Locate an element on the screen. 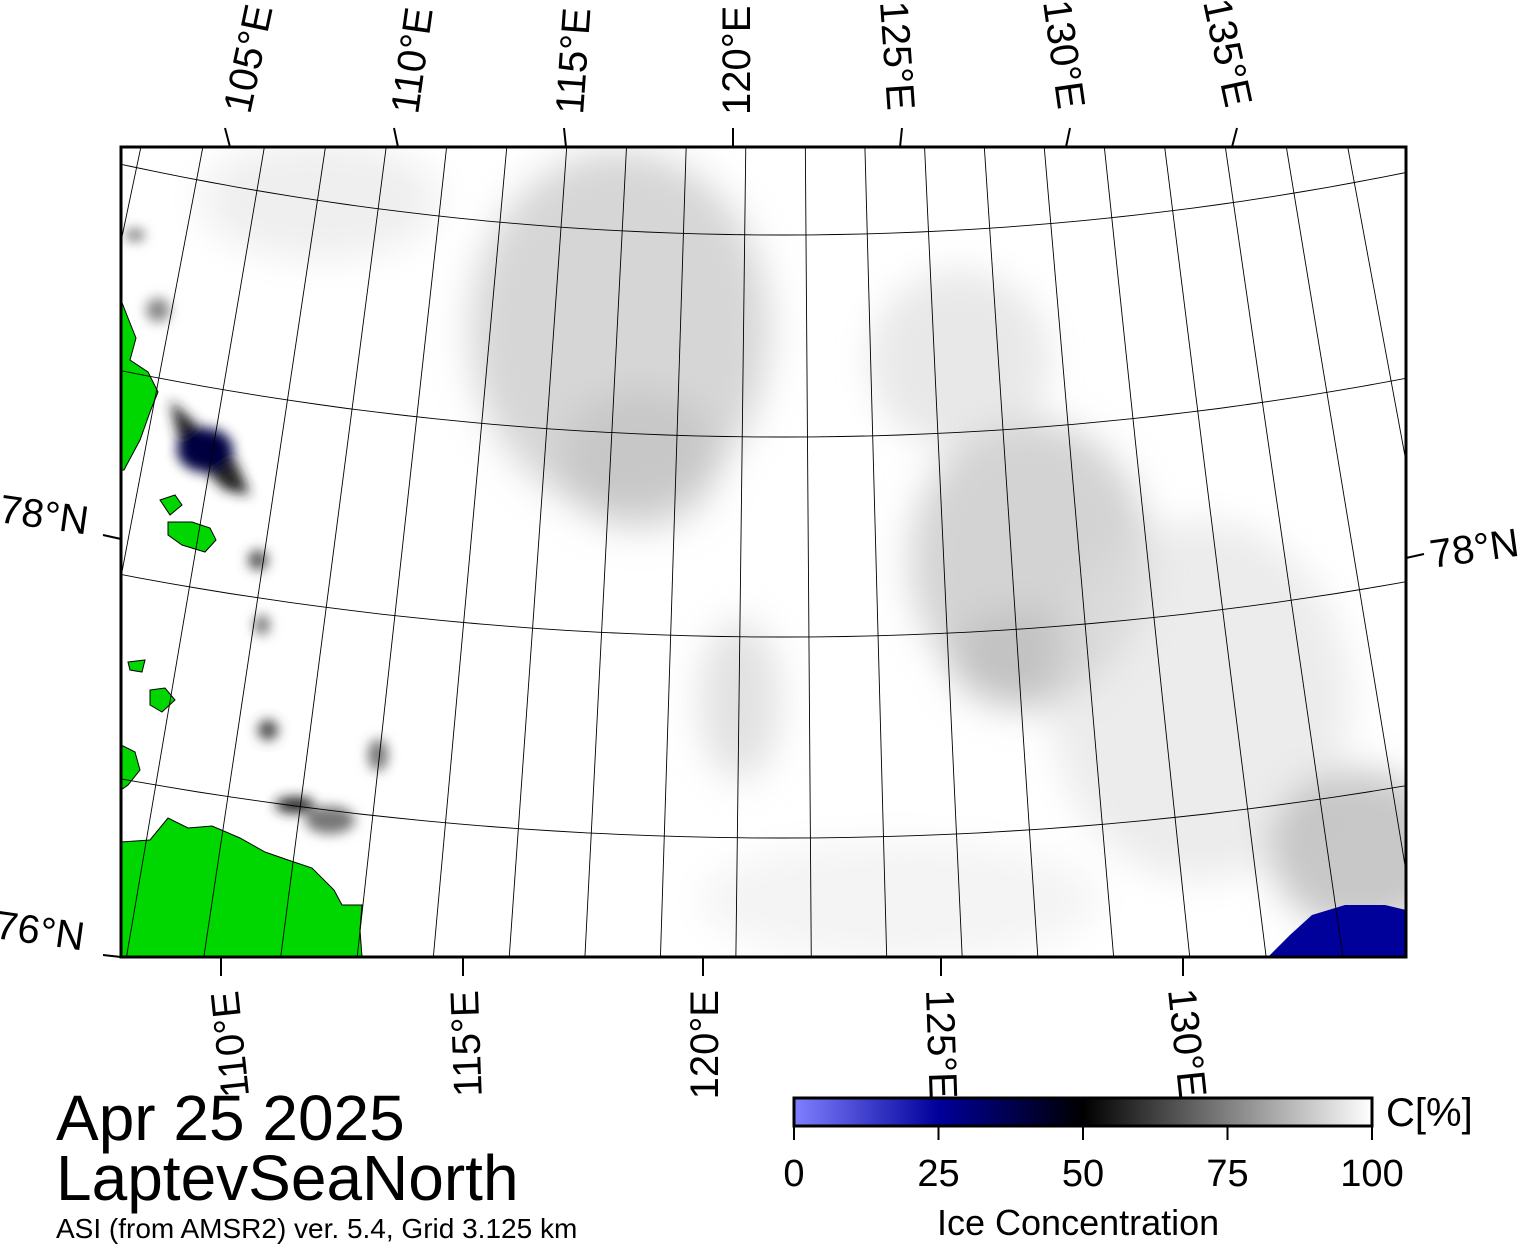 This screenshot has height=1250, width=1528. colorbar-tick-label: 0 is located at coordinates (793, 1174).